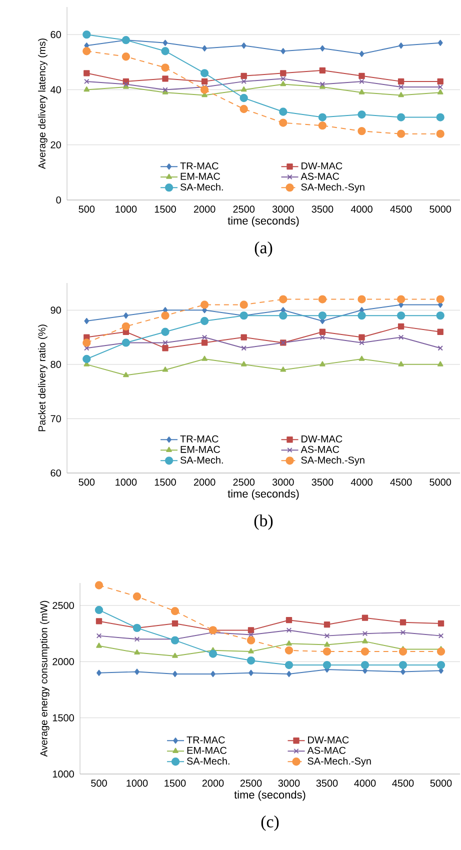 The image size is (461, 850). I want to click on text: (c), so click(270, 823).